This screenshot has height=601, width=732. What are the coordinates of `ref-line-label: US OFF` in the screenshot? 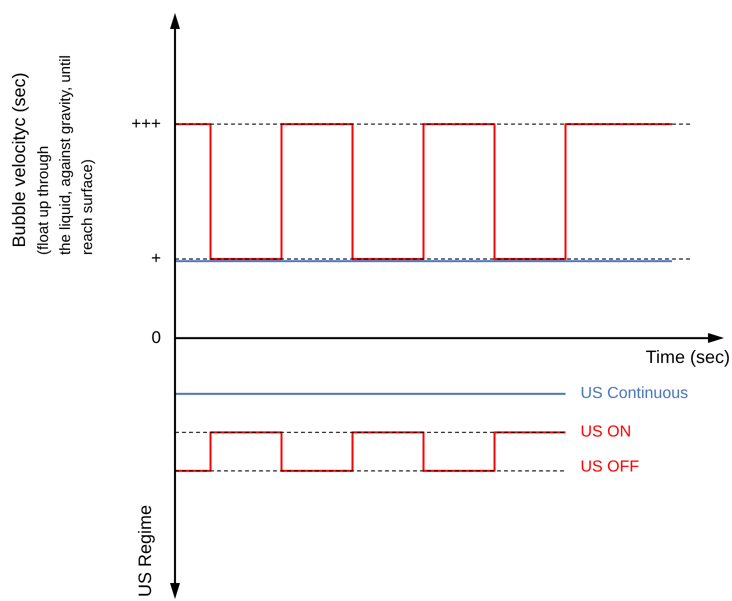 It's located at (610, 467).